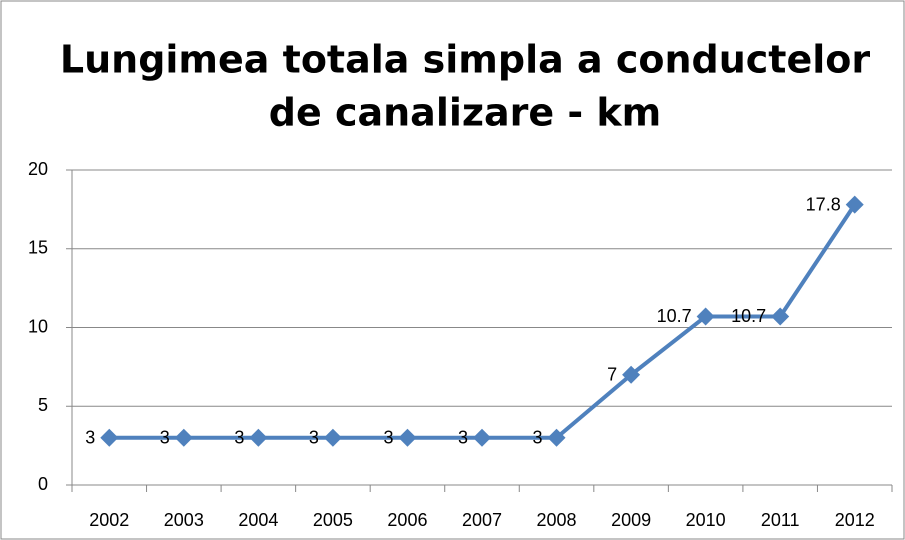  Describe the element at coordinates (557, 520) in the screenshot. I see `x-tick-label: 2008` at that location.